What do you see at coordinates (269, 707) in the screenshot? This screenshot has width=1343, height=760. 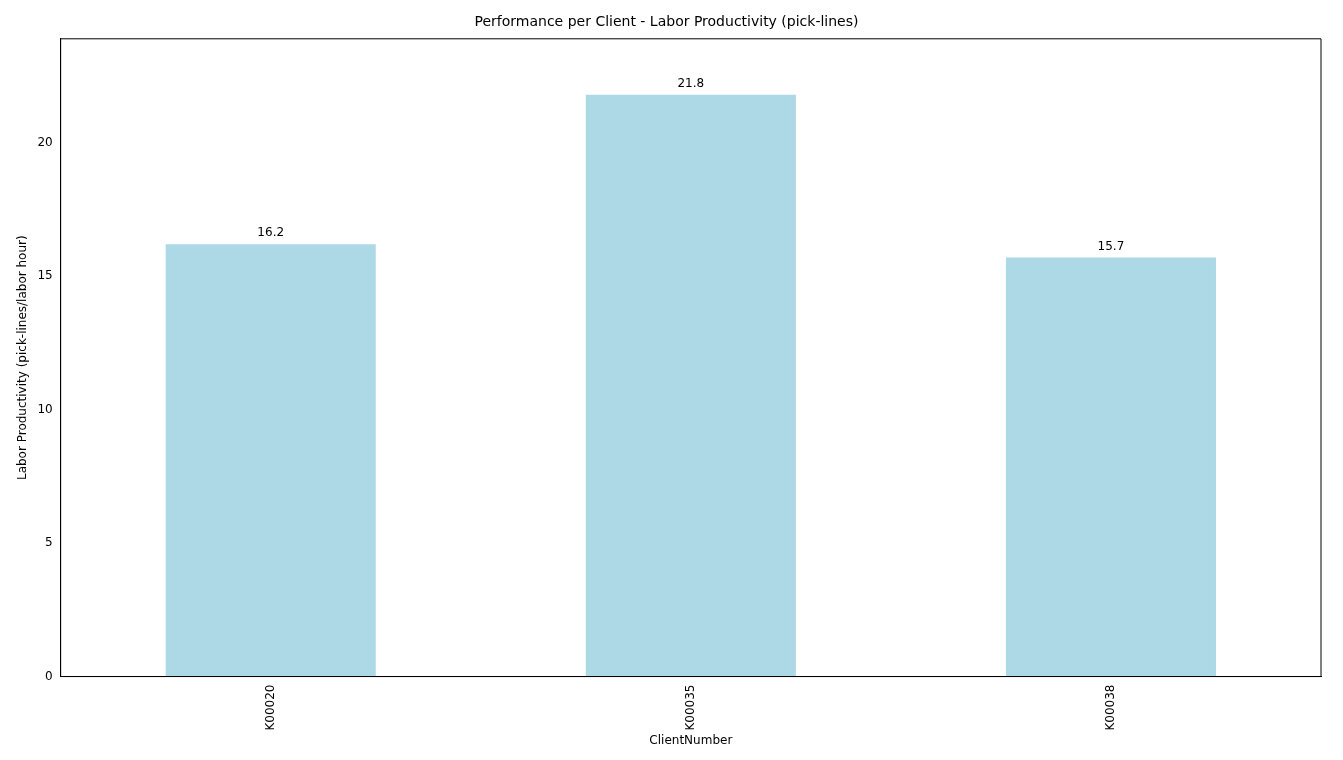 I see `x-tick-label: K00020` at bounding box center [269, 707].